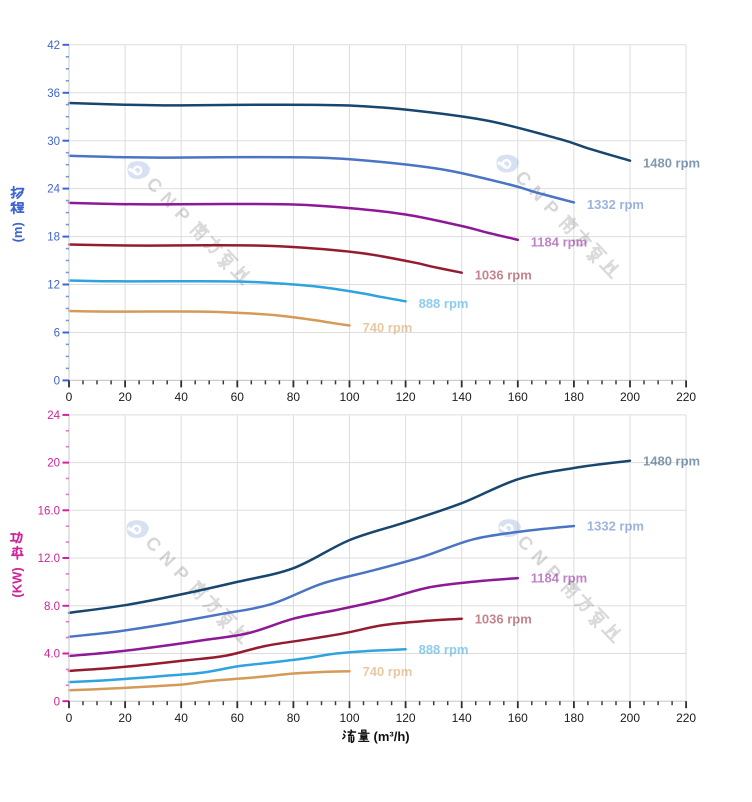 Image resolution: width=752 pixels, height=802 pixels. I want to click on svg-text: 8.0, so click(52, 607).